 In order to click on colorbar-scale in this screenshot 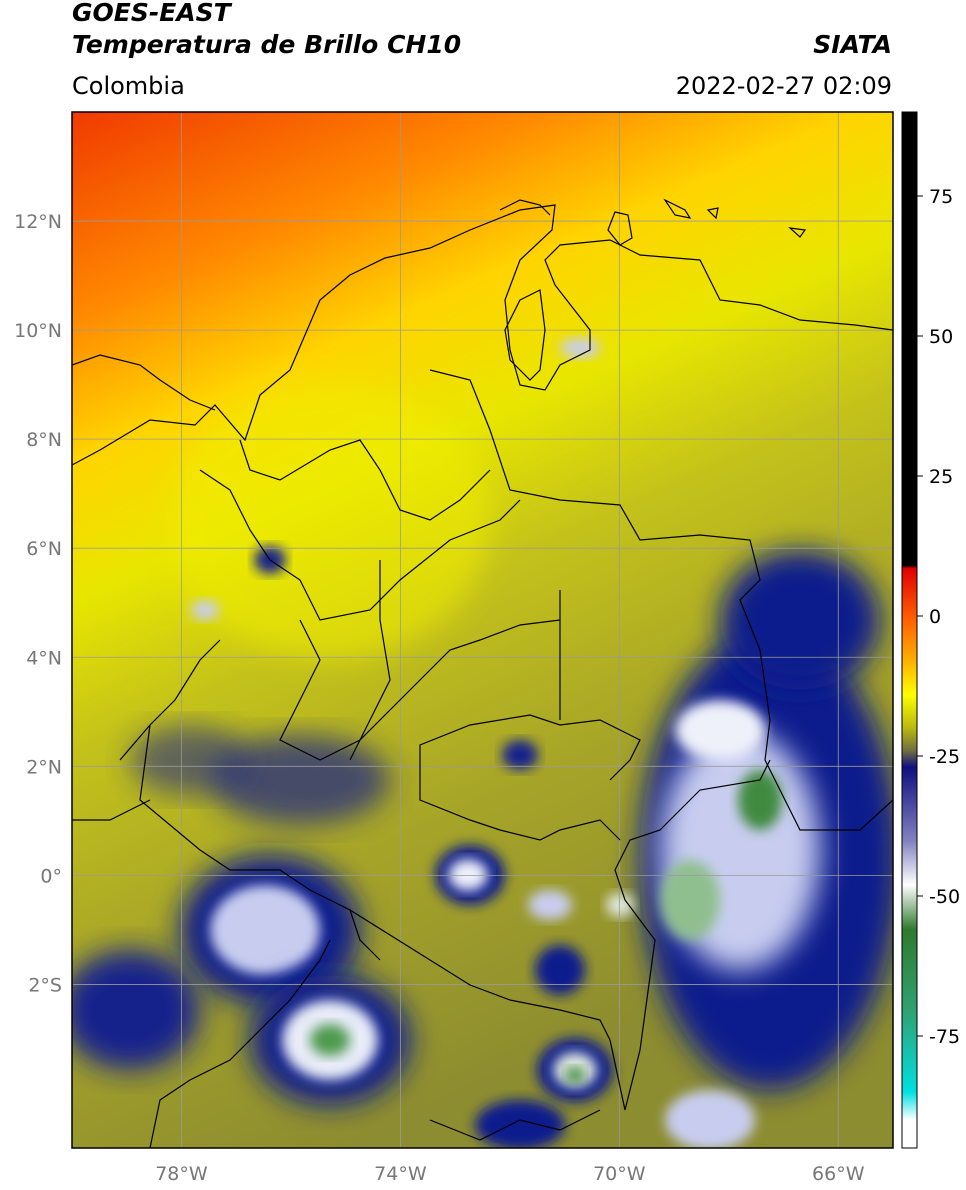, I will do `click(909, 630)`.